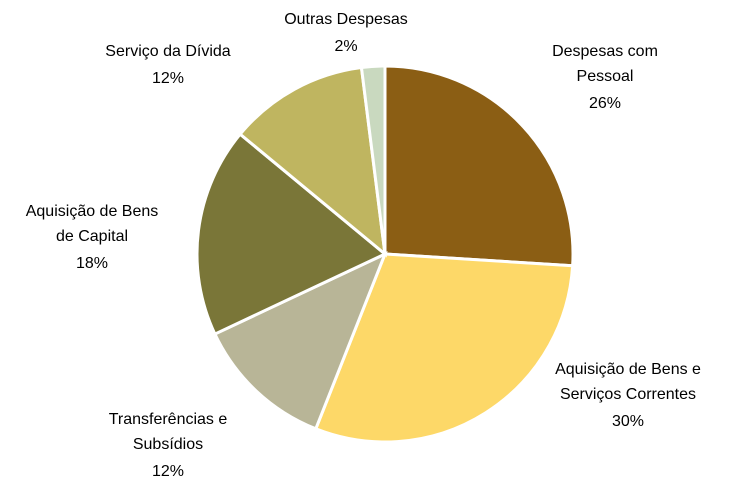 This screenshot has height=484, width=737. Describe the element at coordinates (628, 421) in the screenshot. I see `value-label: 30%` at that location.